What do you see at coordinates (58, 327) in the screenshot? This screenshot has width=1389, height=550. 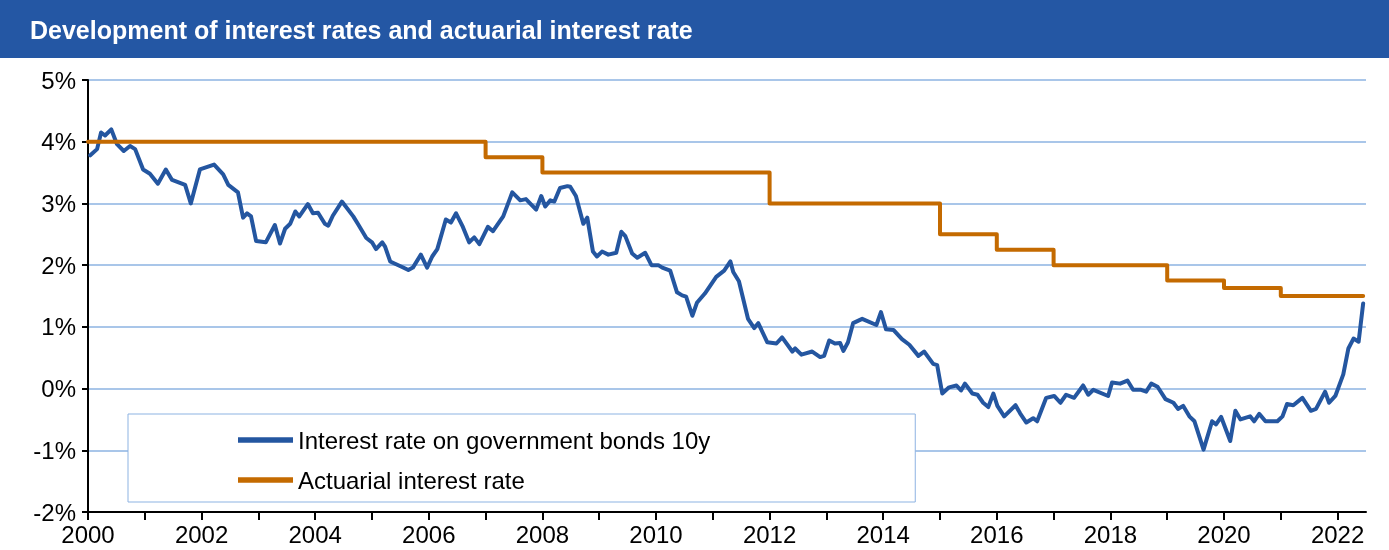 I see `y-tick-label: 1%` at bounding box center [58, 327].